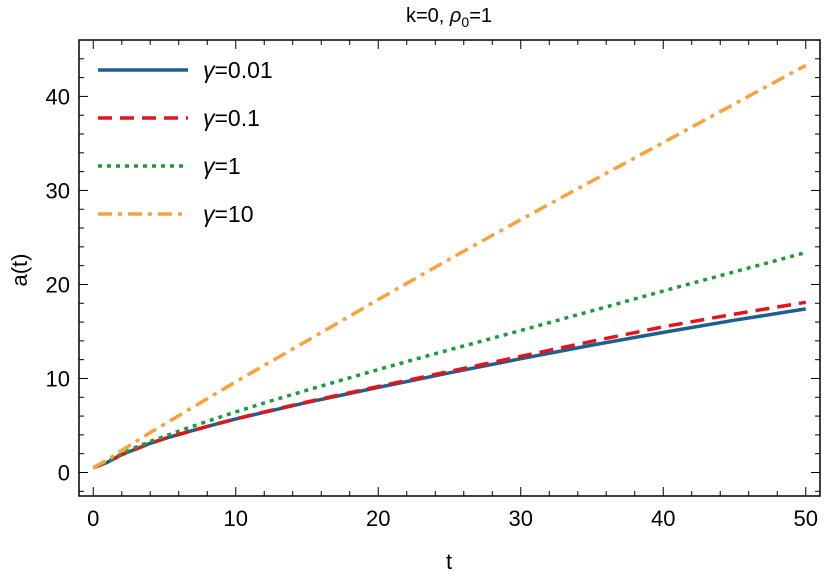 The width and height of the screenshot is (830, 579). What do you see at coordinates (521, 518) in the screenshot?
I see `x-tick-label: 30` at bounding box center [521, 518].